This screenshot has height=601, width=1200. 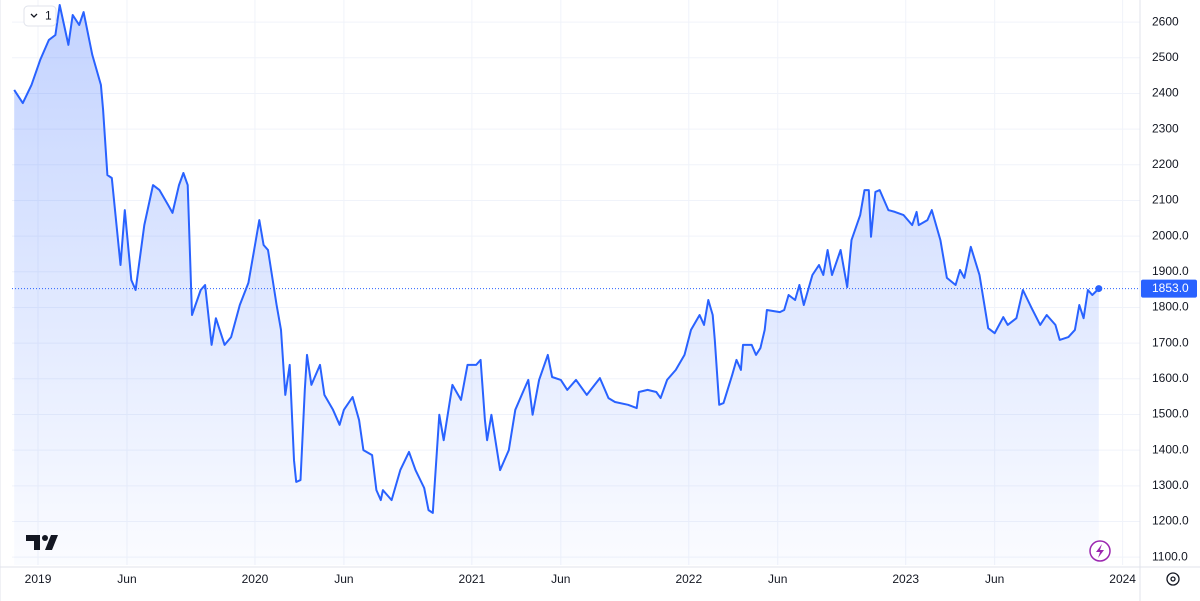 What do you see at coordinates (1165, 164) in the screenshot?
I see `y-tick-label: 2200` at bounding box center [1165, 164].